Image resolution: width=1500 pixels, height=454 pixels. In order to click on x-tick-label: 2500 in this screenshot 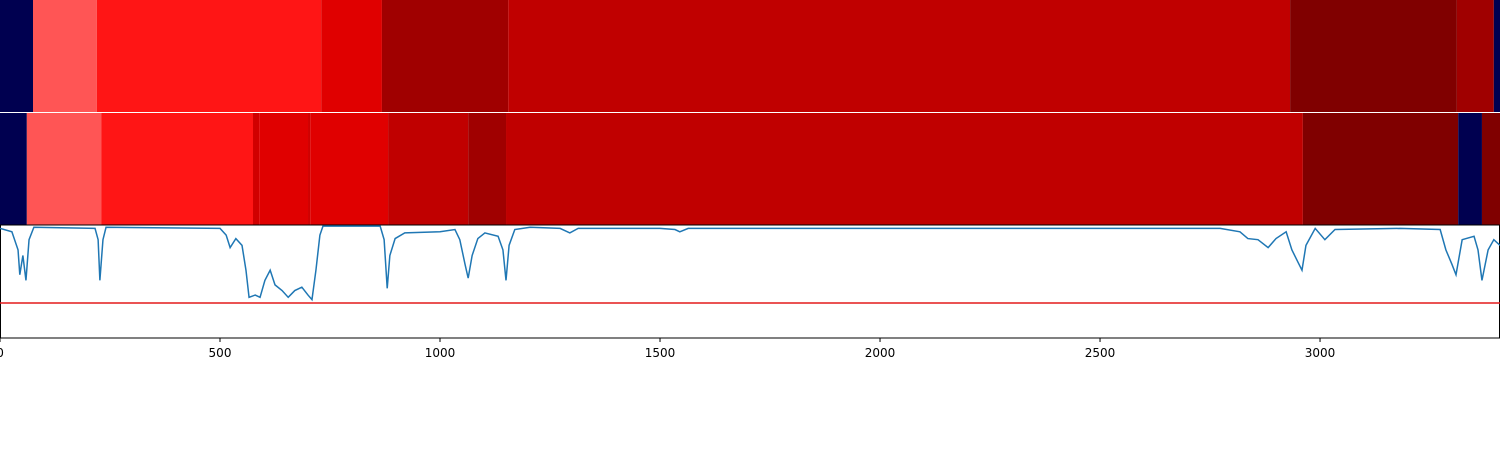, I will do `click(1100, 353)`.